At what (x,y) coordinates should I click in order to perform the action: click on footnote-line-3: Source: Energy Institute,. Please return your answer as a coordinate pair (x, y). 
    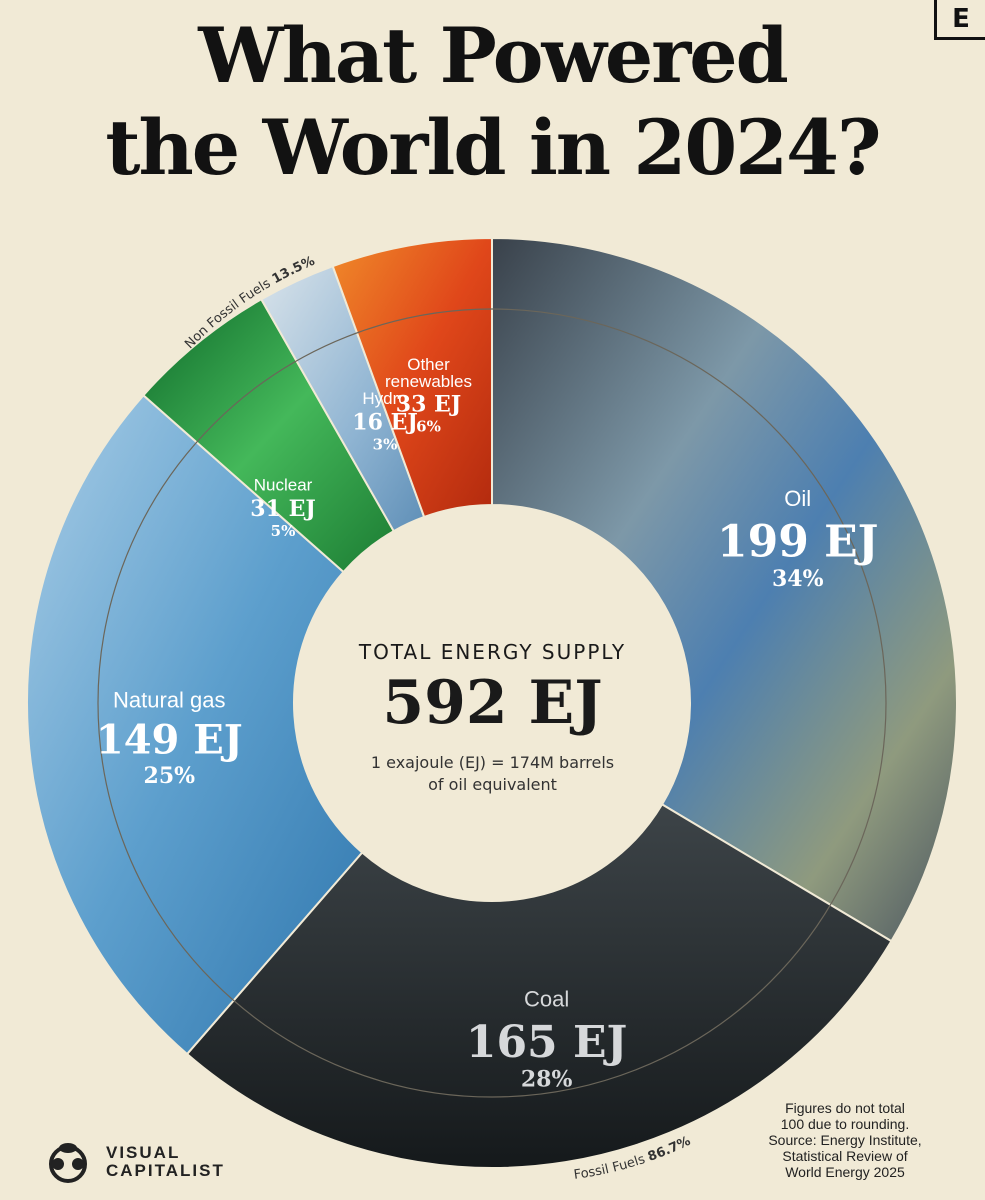
    Looking at the image, I should click on (845, 1140).